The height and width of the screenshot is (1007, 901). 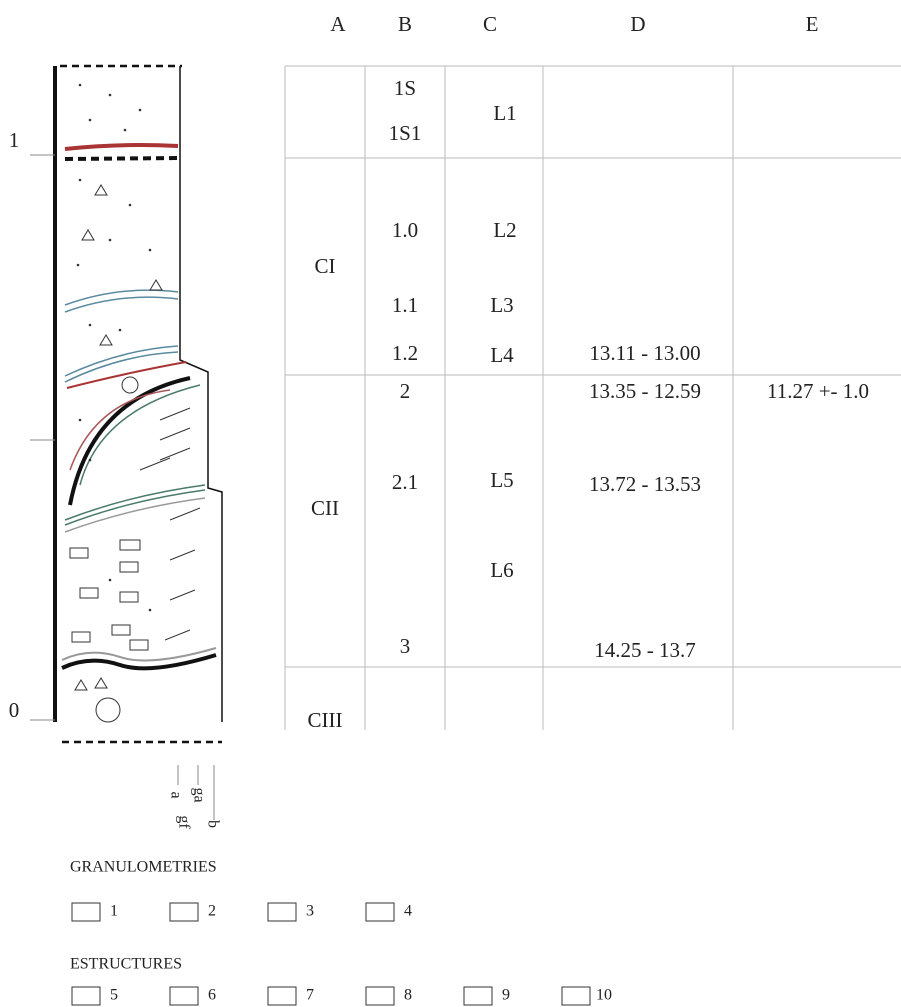 I want to click on legend-structures: 5 6 7 8 9 10, so click(x=341, y=996).